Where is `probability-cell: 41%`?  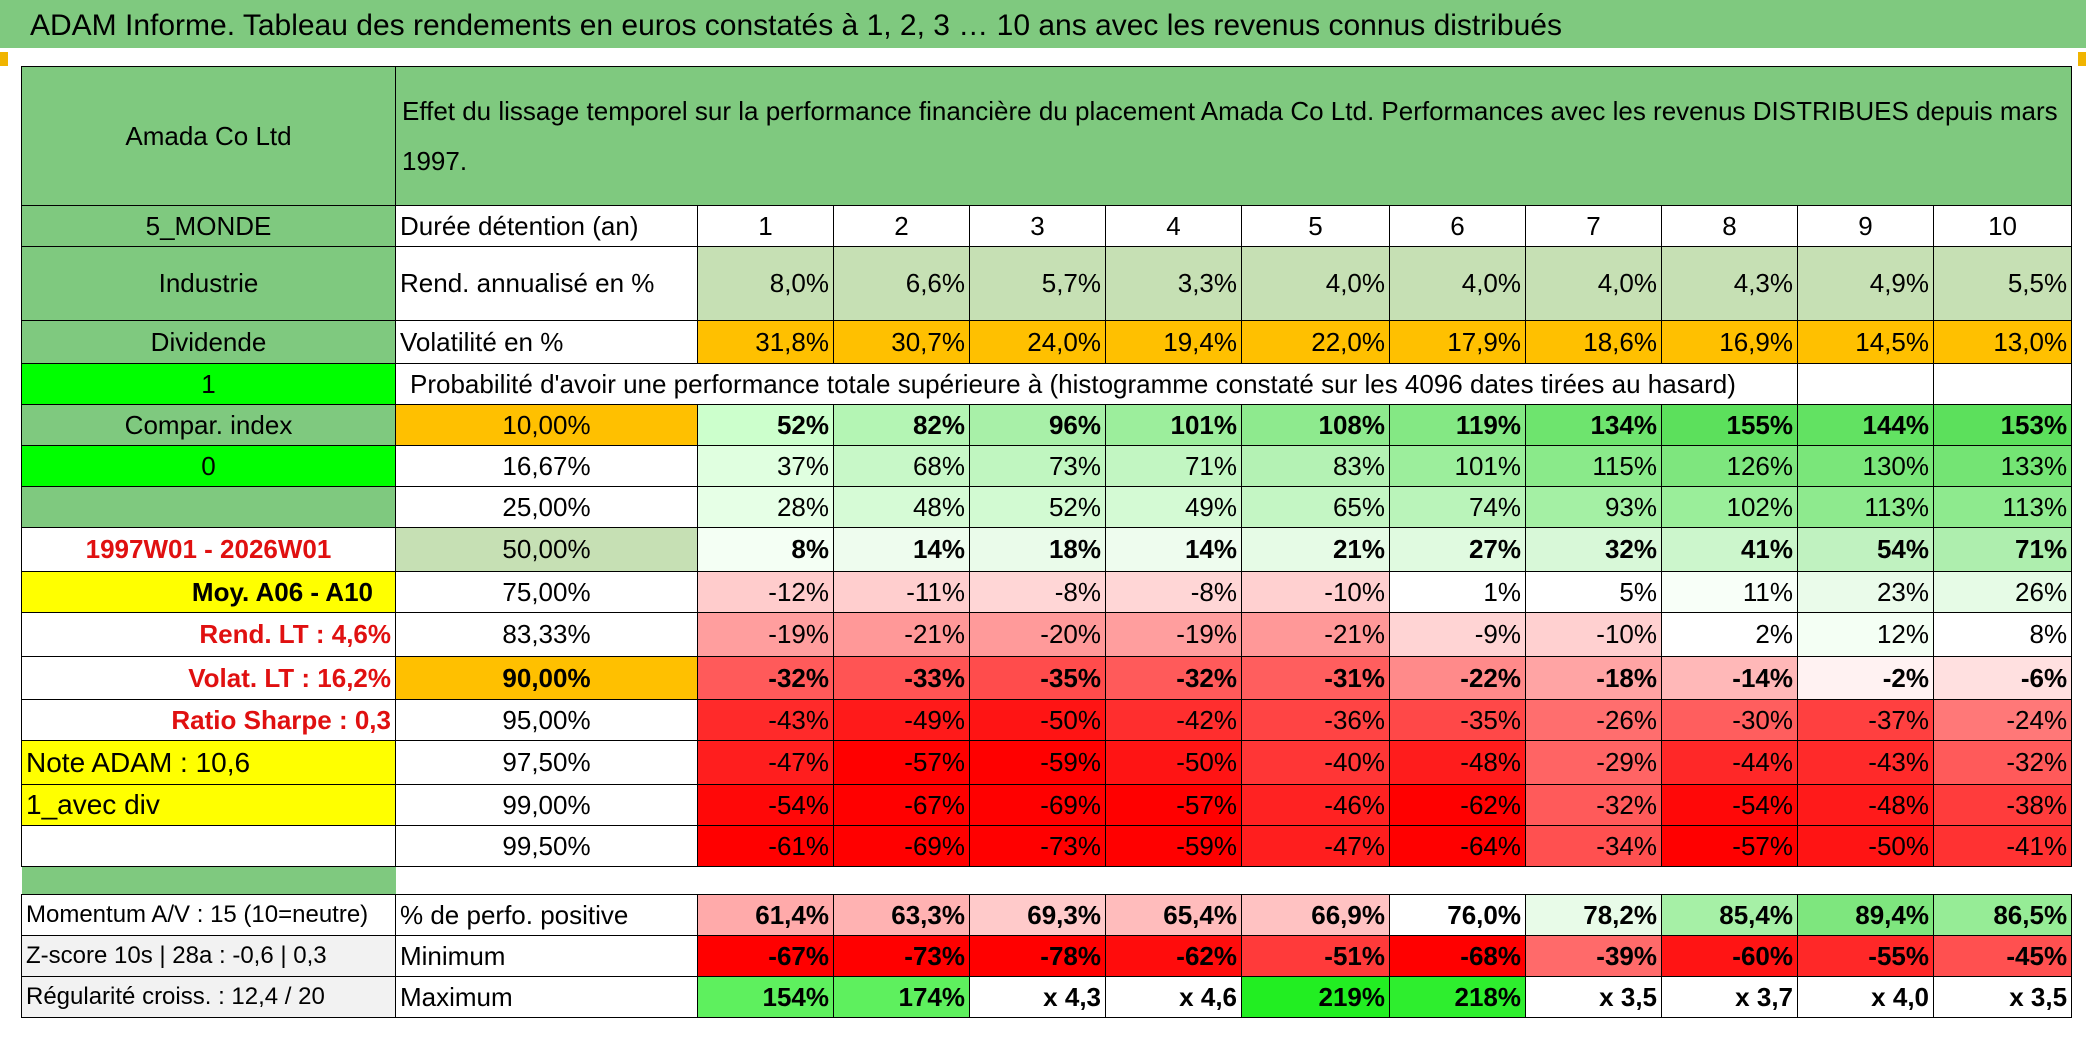 probability-cell: 41% is located at coordinates (1729, 549).